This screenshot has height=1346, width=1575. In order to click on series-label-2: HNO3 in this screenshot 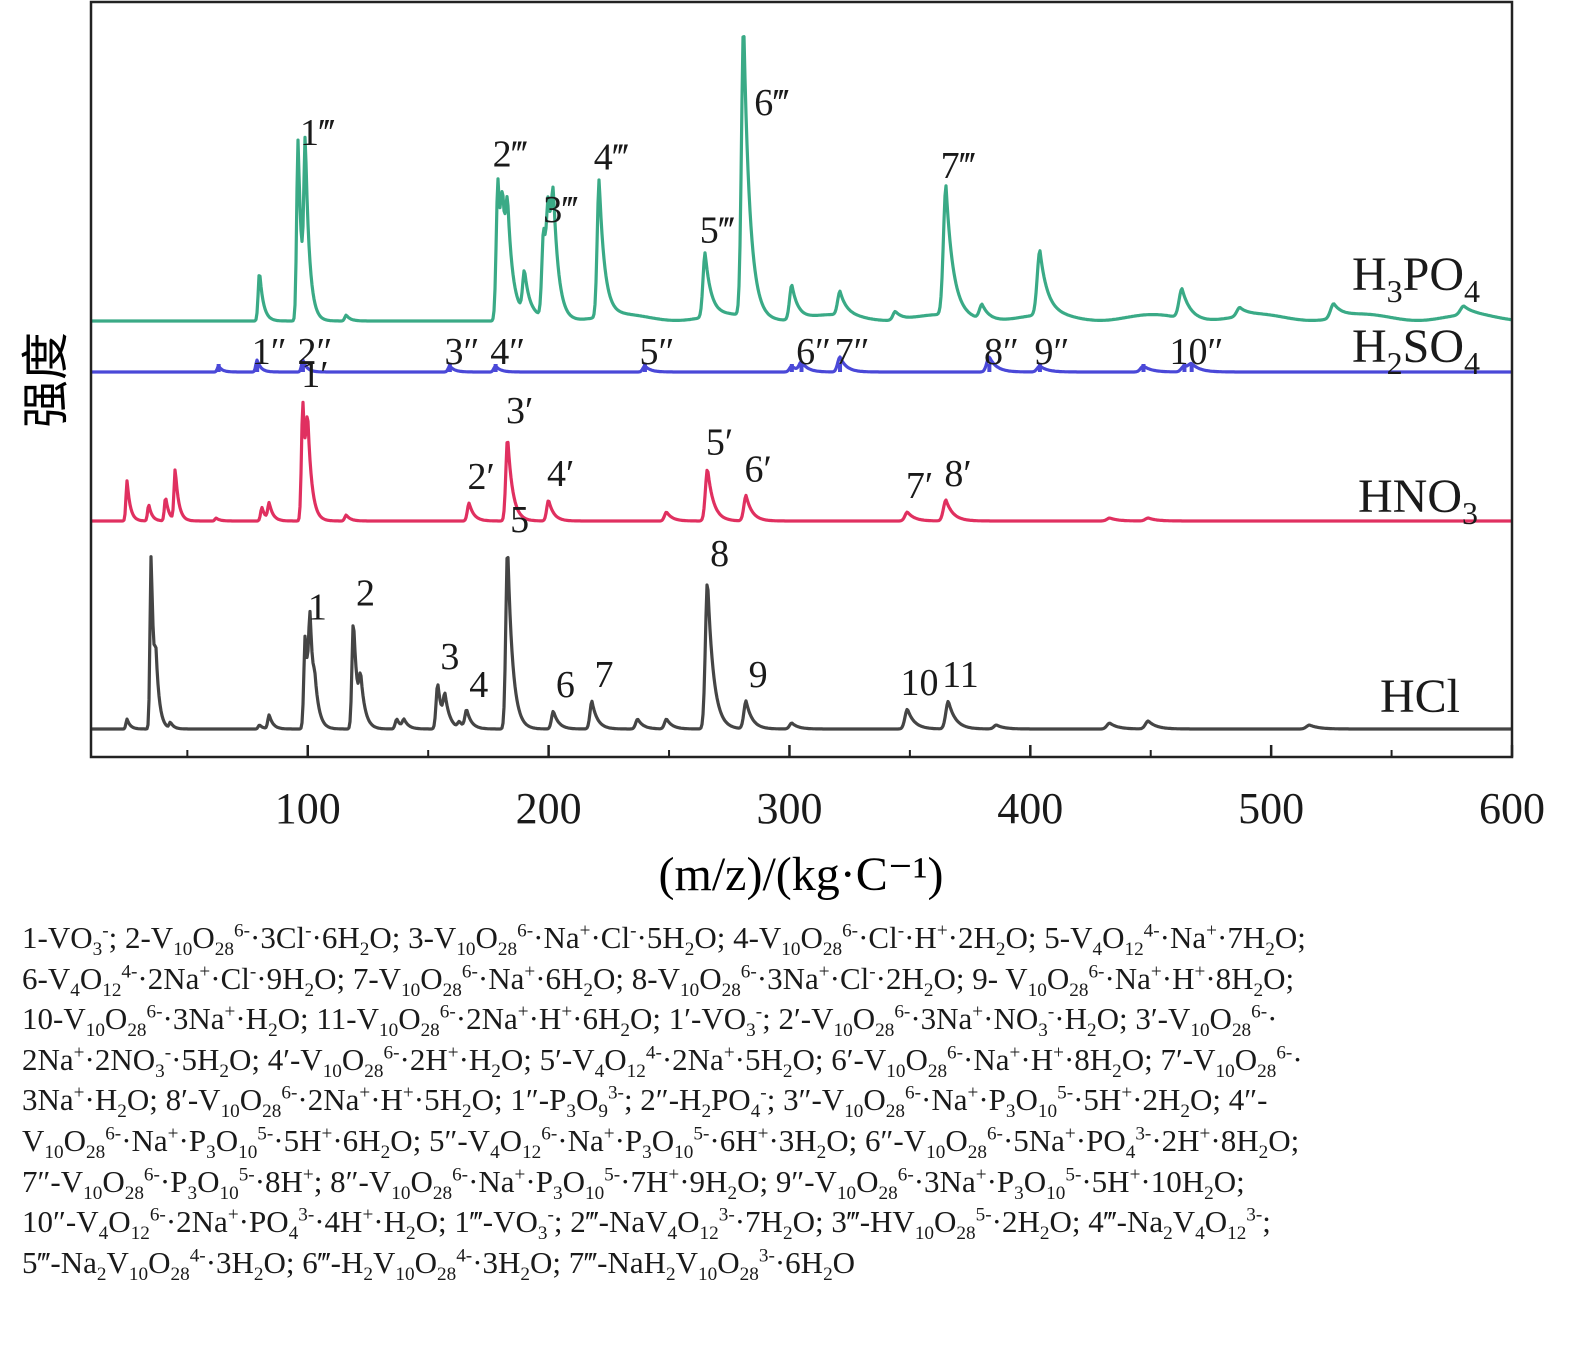, I will do `click(1418, 500)`.